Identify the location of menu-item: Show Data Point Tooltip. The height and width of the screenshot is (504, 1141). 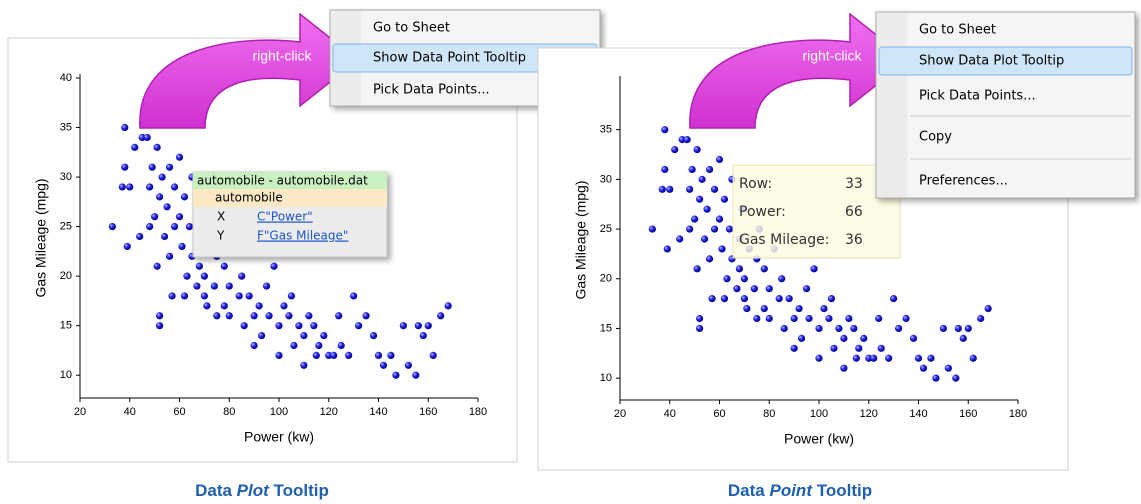
(449, 58).